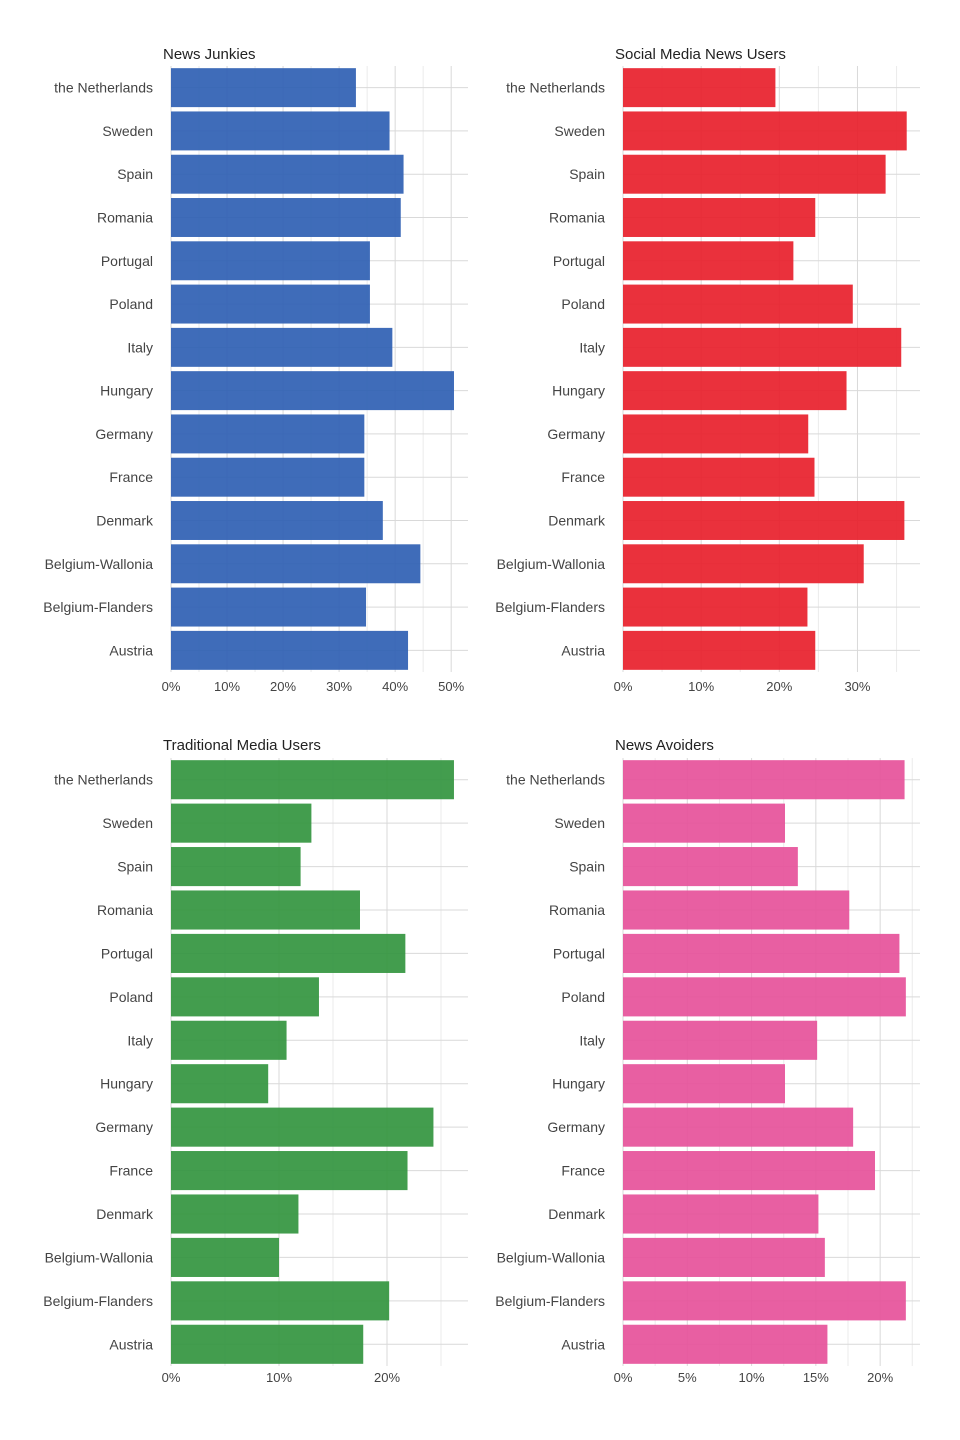  Describe the element at coordinates (816, 1377) in the screenshot. I see `tick-label: 15%` at that location.